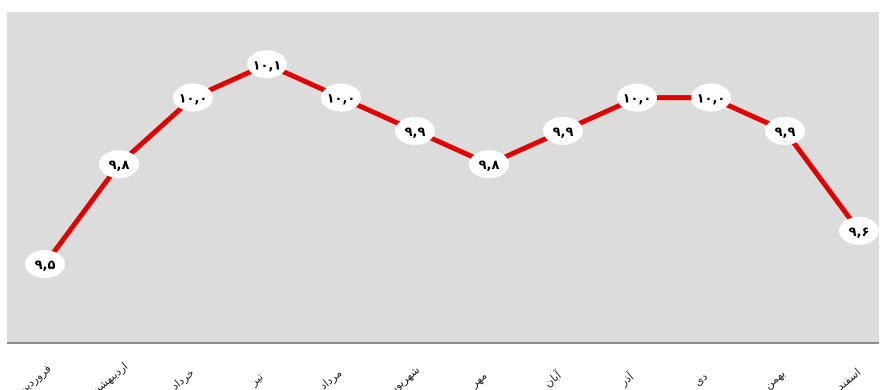 This screenshot has width=883, height=390. Describe the element at coordinates (330, 378) in the screenshot. I see `x-tick-label: مرداد` at that location.